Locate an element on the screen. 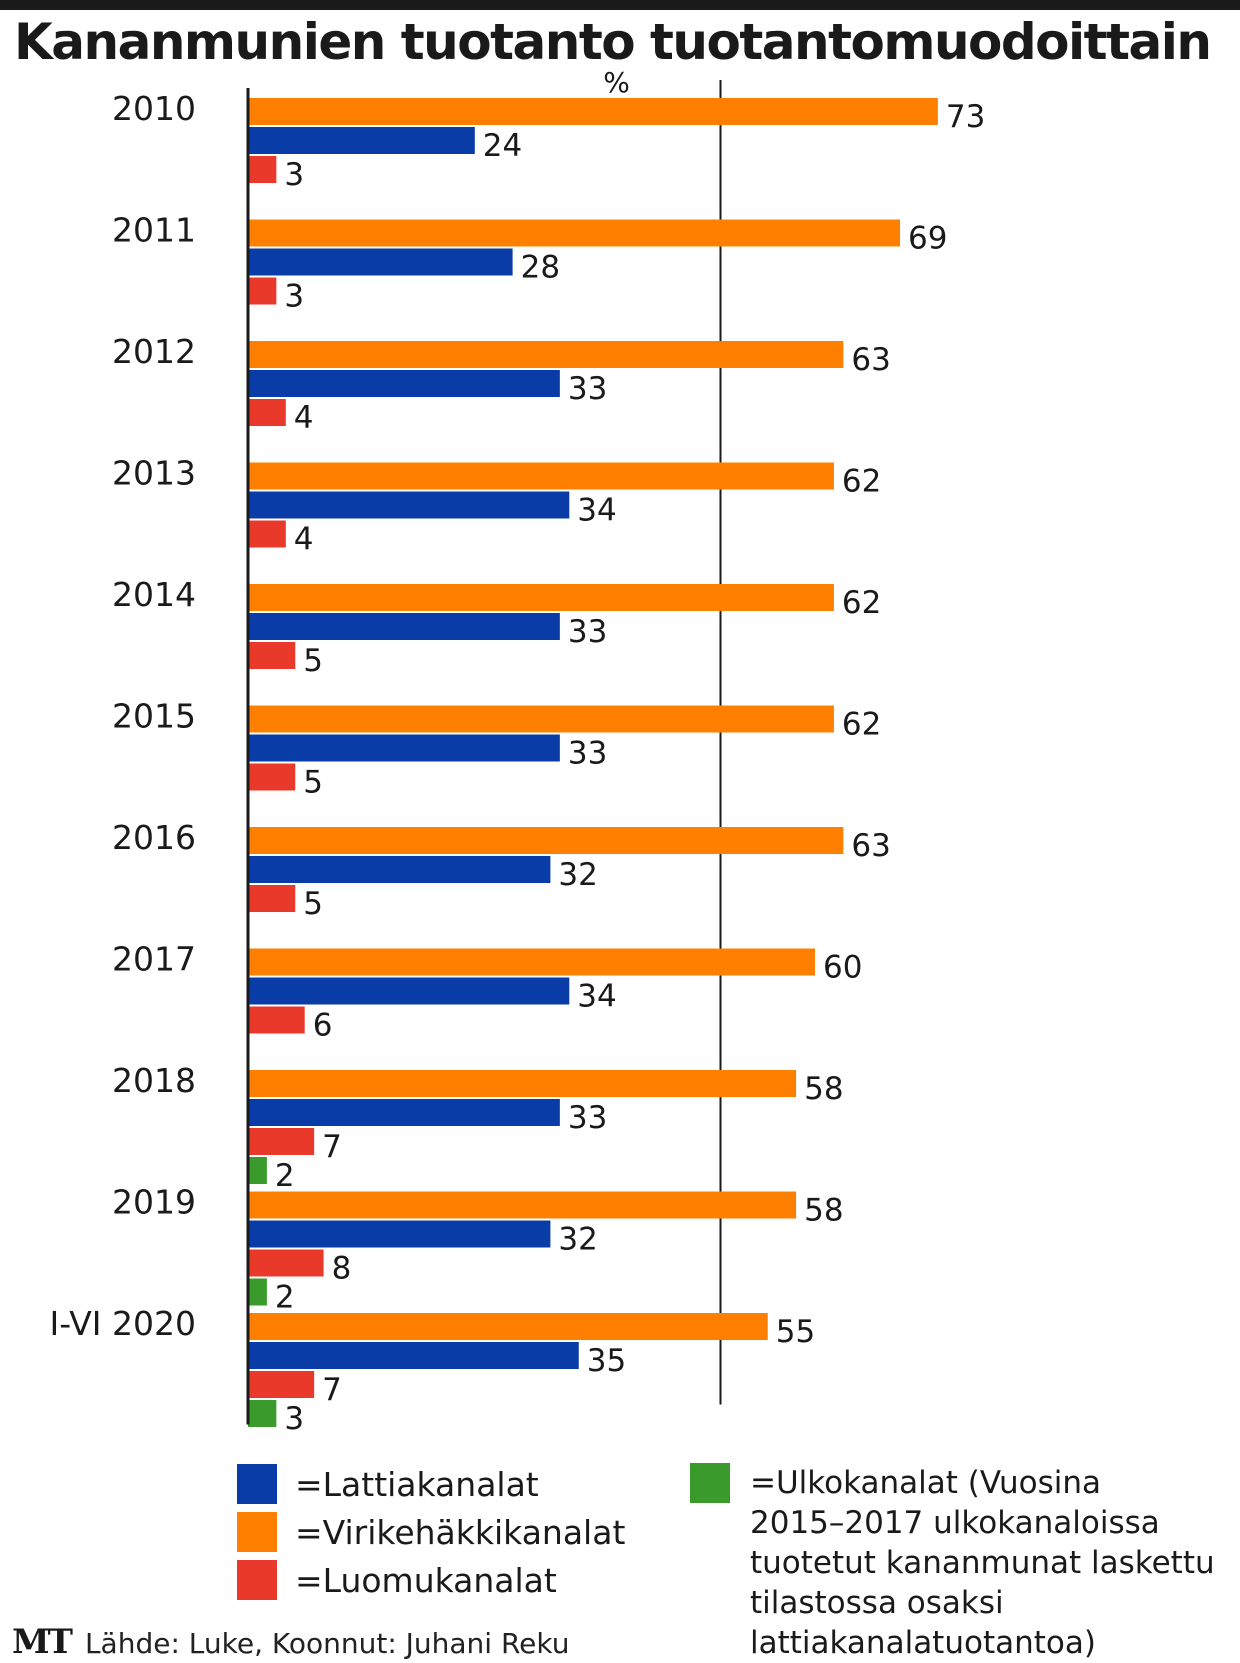  data-label-virike: 58 is located at coordinates (823, 1089).